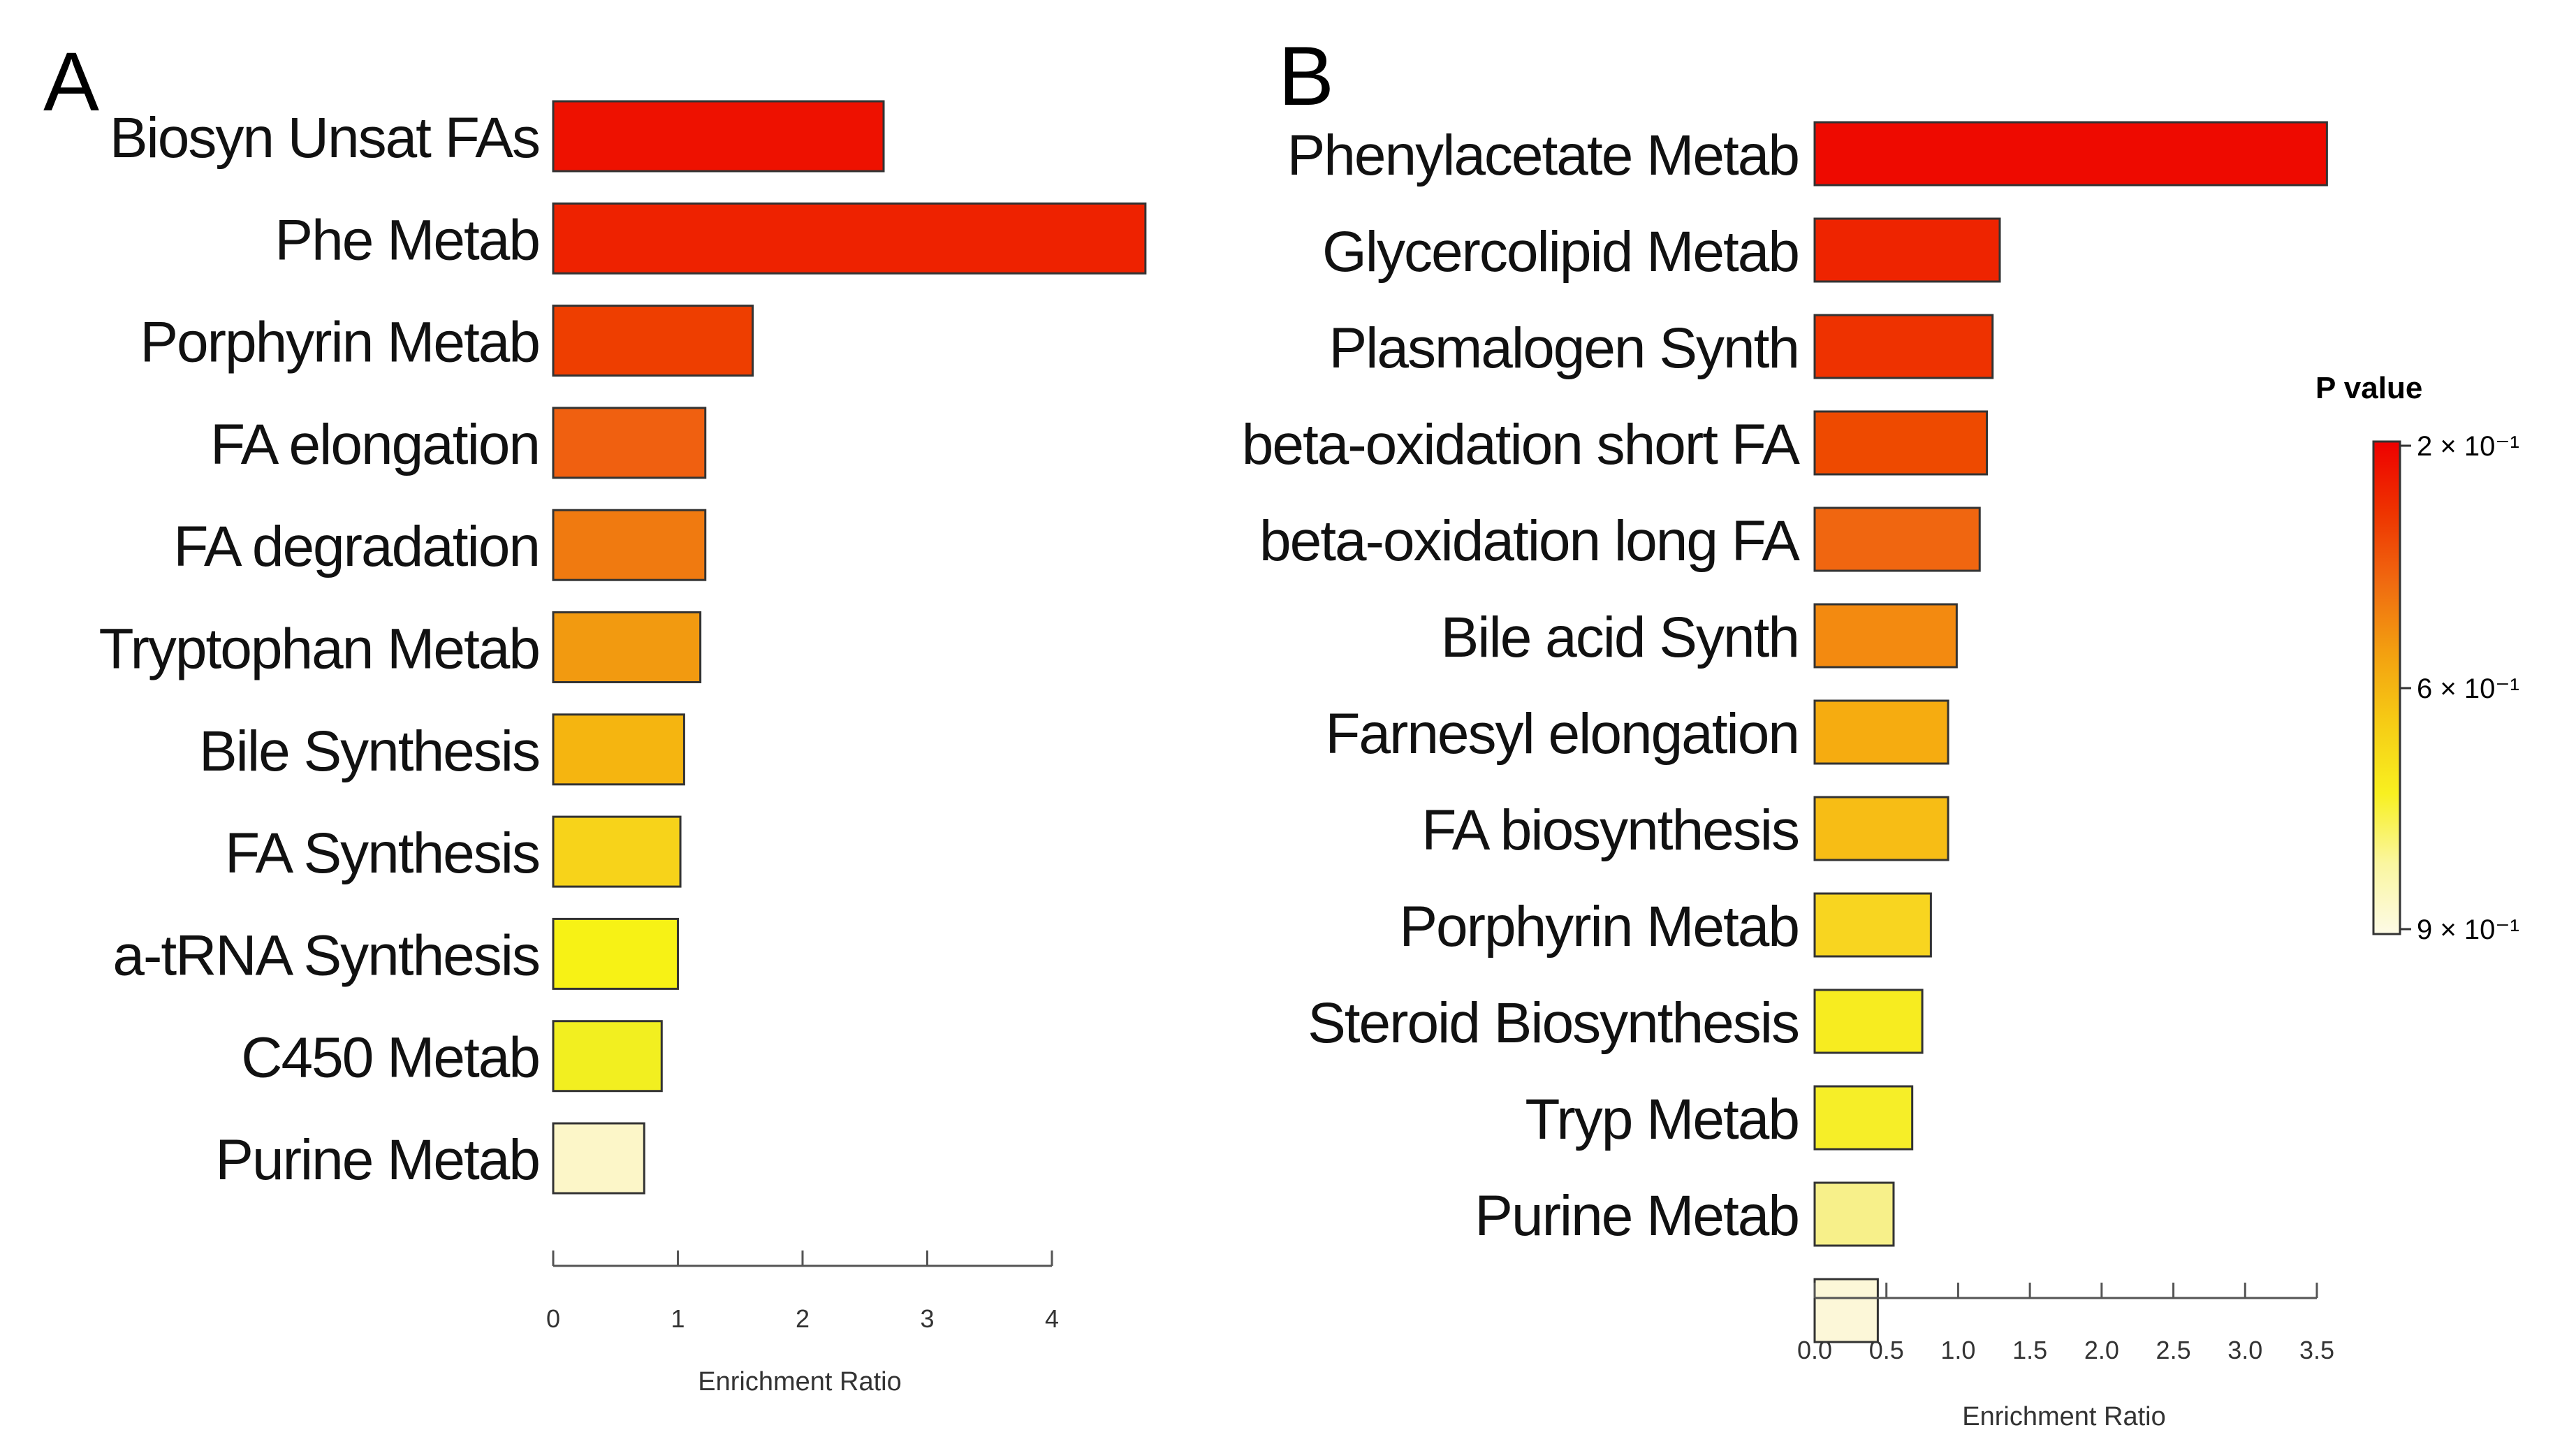 Image resolution: width=2576 pixels, height=1451 pixels. What do you see at coordinates (377, 1160) in the screenshot?
I see `panel-a-category-label: Purine Metab` at bounding box center [377, 1160].